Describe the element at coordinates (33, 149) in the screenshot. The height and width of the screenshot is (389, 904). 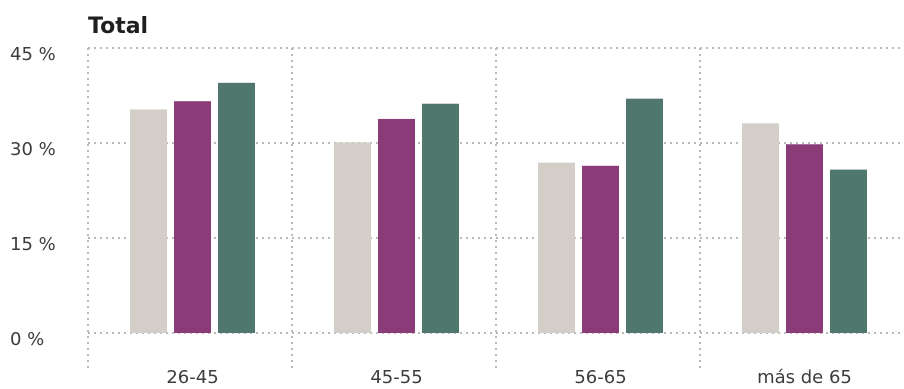
I see `y-tick-label: 30 %` at that location.